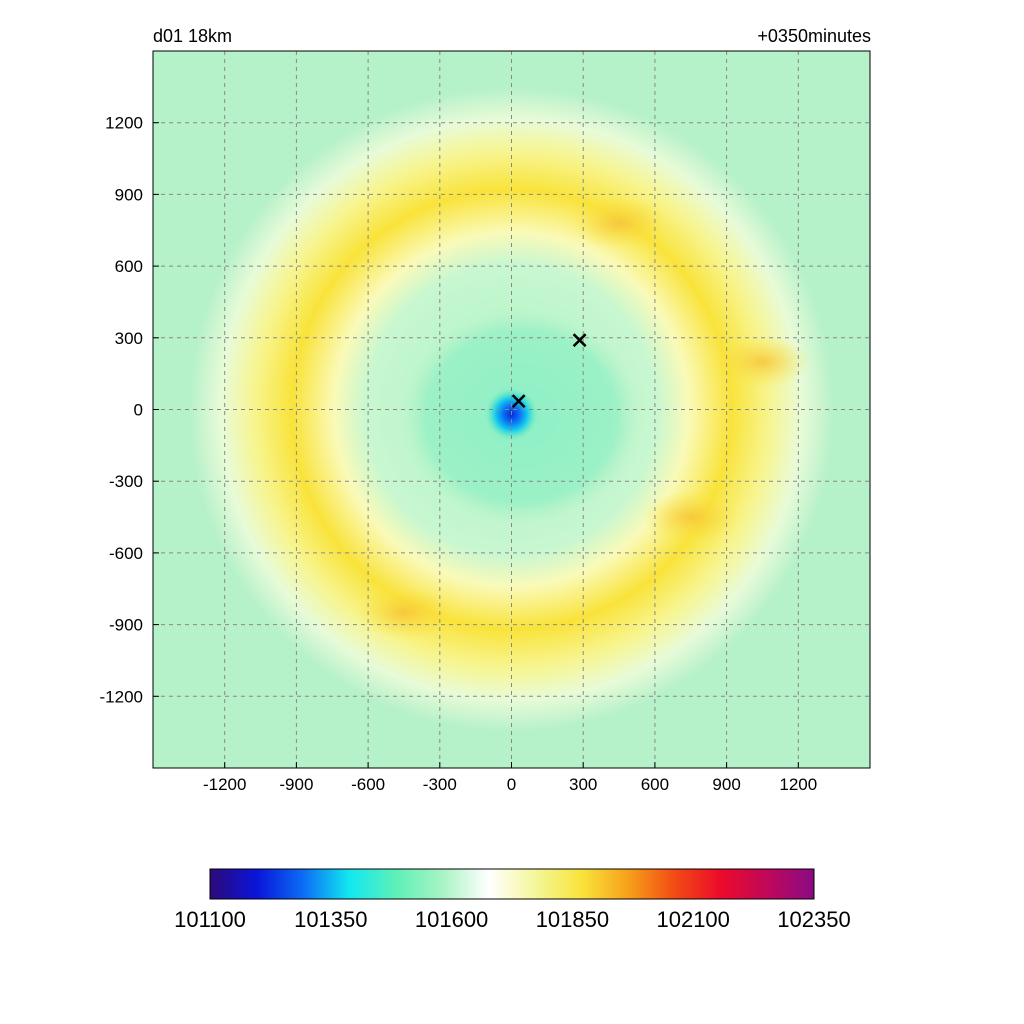 This screenshot has height=1024, width=1024. I want to click on colorbar: 101100 101350 101600 101850 102100 102350, so click(512, 900).